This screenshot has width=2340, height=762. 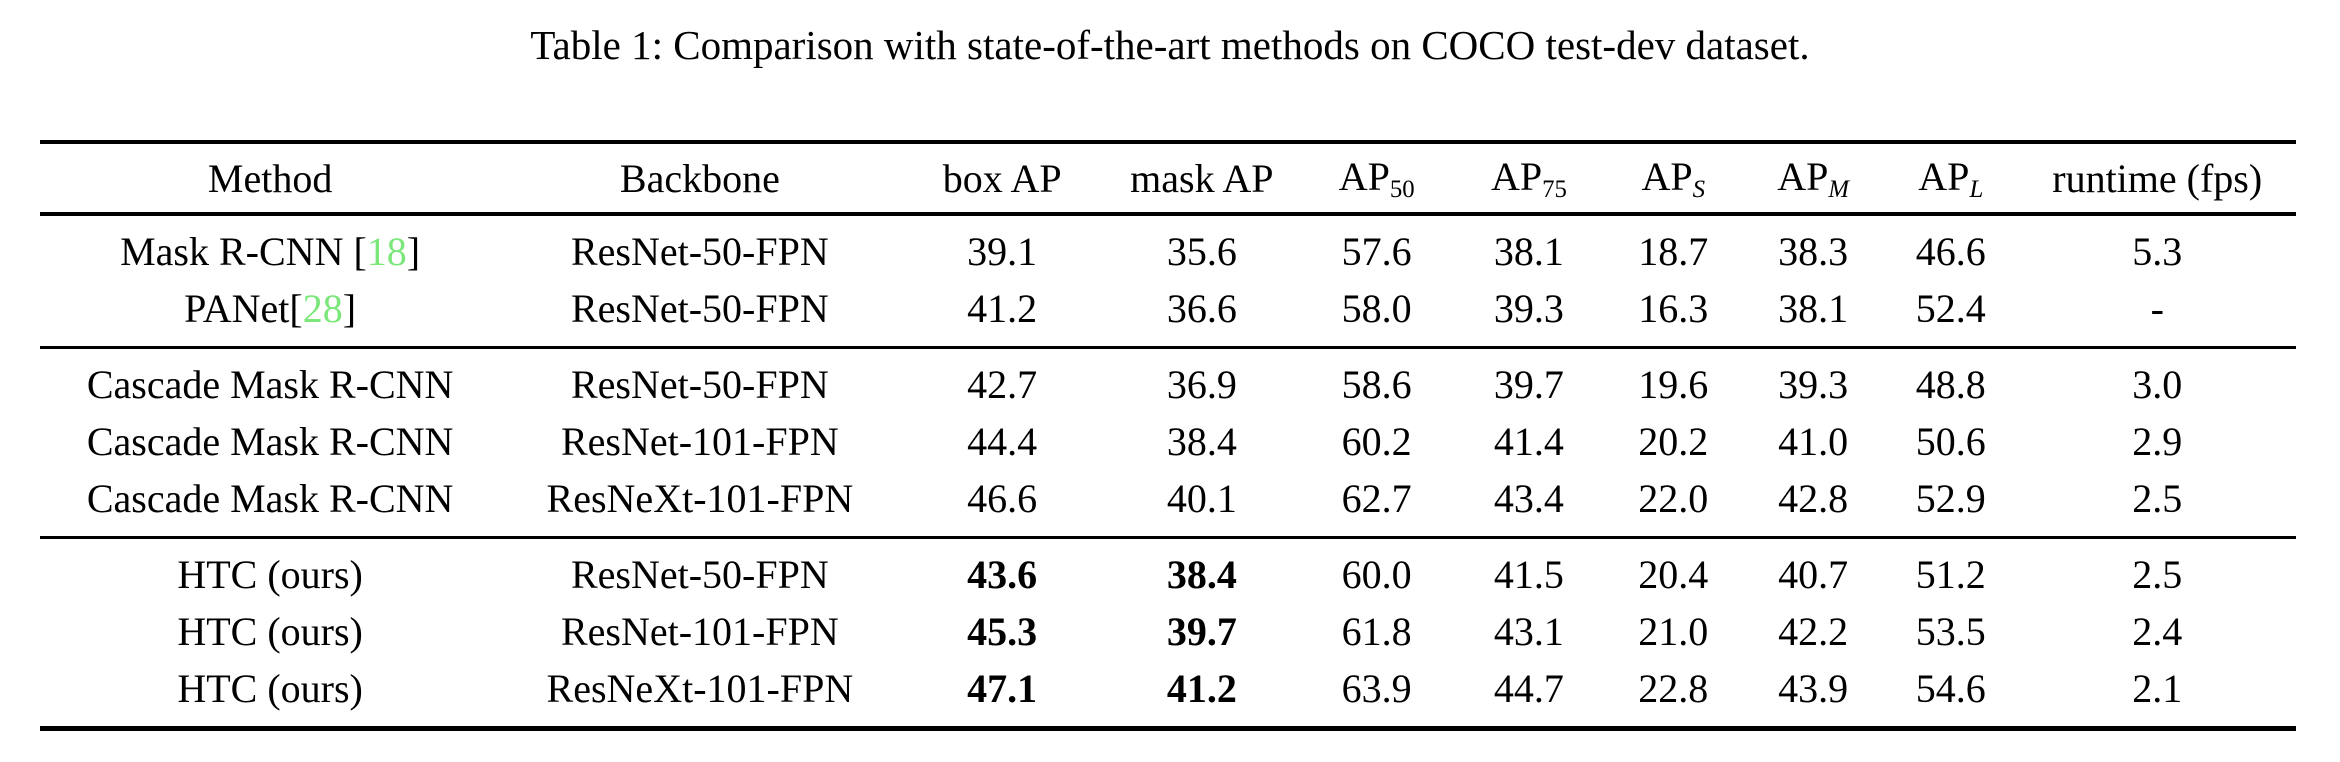 I want to click on header-cell-ap-small: APS, so click(x=1673, y=178).